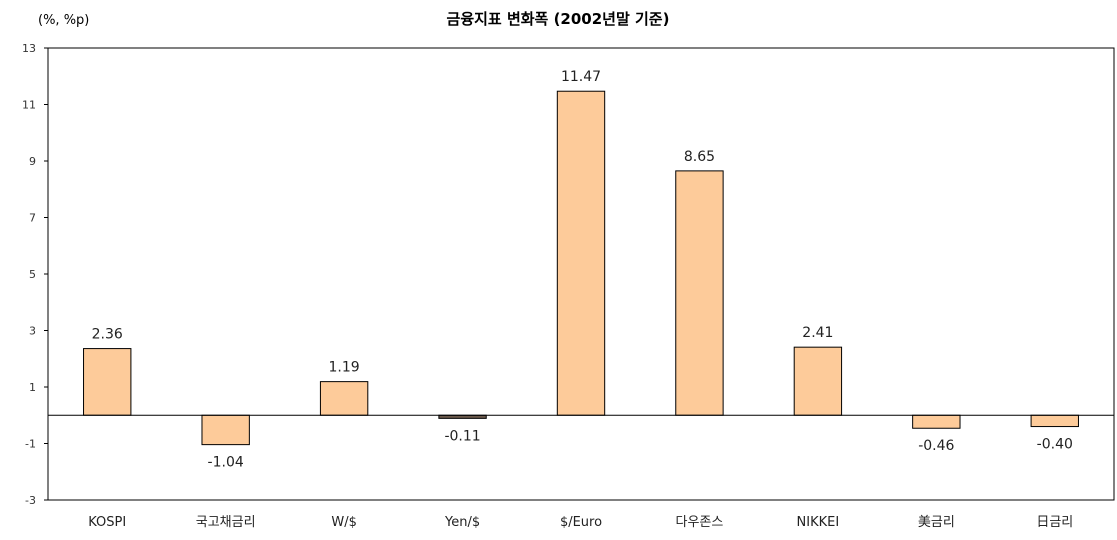 This screenshot has height=540, width=1117. What do you see at coordinates (29, 105) in the screenshot?
I see `y-tick-label: 11` at bounding box center [29, 105].